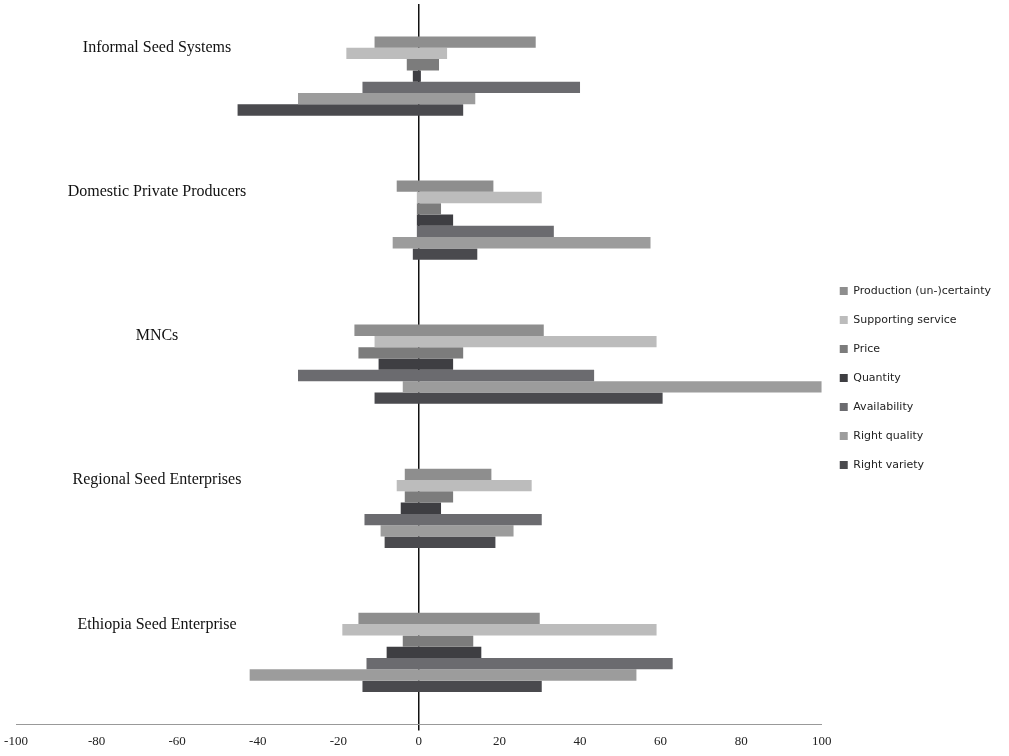 This screenshot has height=756, width=1009. I want to click on y-tick-label: Domestic Private Producers, so click(157, 191).